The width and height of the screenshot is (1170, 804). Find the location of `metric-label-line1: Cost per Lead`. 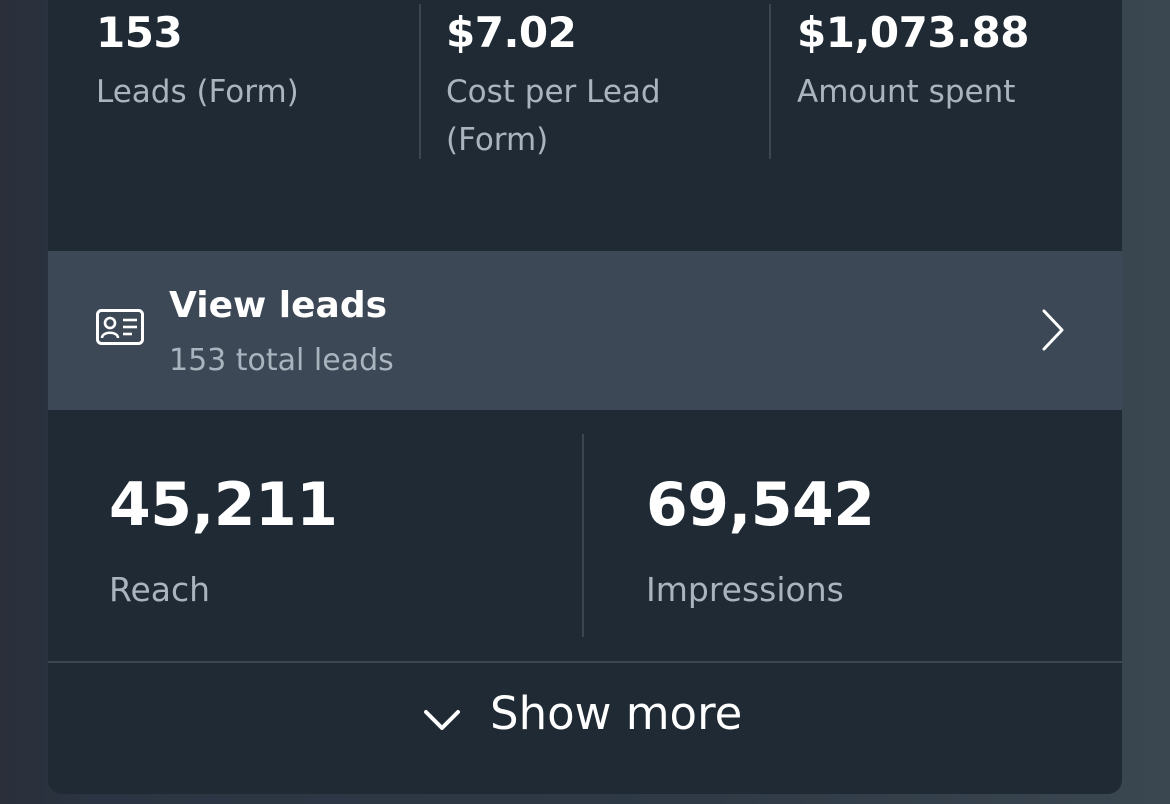

metric-label-line1: Cost per Lead is located at coordinates (553, 92).